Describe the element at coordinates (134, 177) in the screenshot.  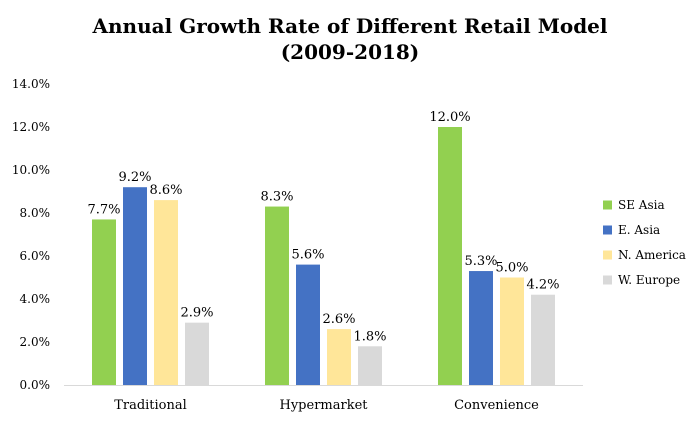
I see `data-label: 9.2%` at that location.